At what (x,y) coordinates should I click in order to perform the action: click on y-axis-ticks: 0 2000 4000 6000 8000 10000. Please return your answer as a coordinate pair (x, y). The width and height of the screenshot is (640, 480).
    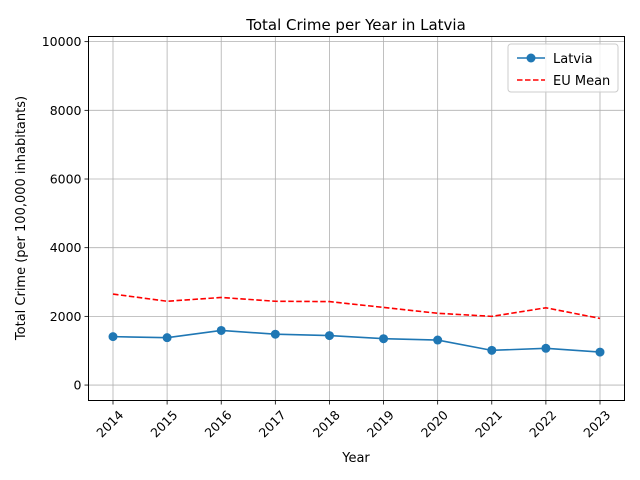
    Looking at the image, I should click on (65, 213).